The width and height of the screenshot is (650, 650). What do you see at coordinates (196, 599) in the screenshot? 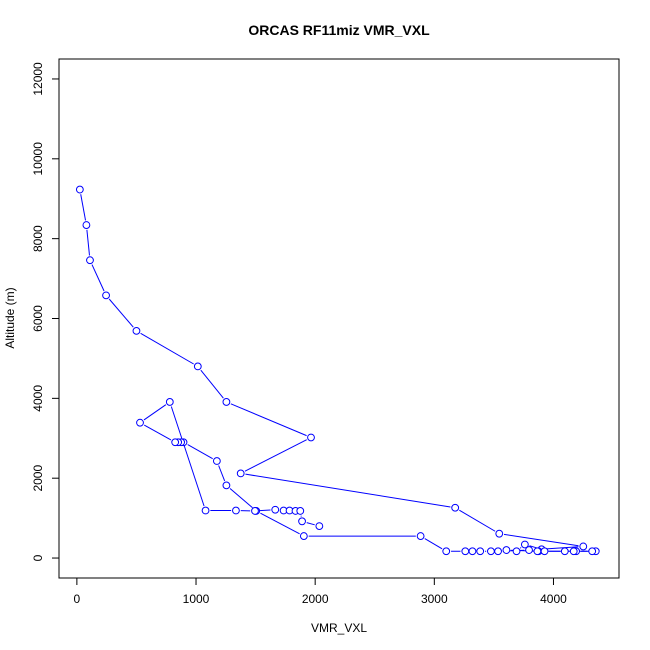
I see `x-tick-label: 1000` at bounding box center [196, 599].